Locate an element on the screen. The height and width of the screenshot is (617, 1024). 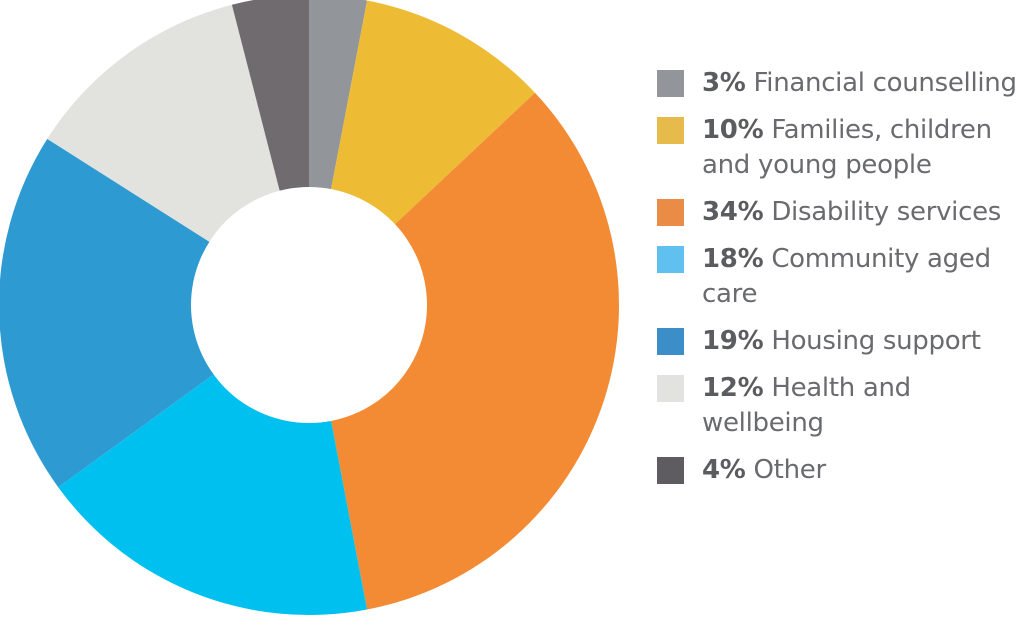
legend-item-families-children-young-people: 10% Families, children and young people is located at coordinates (837, 148).